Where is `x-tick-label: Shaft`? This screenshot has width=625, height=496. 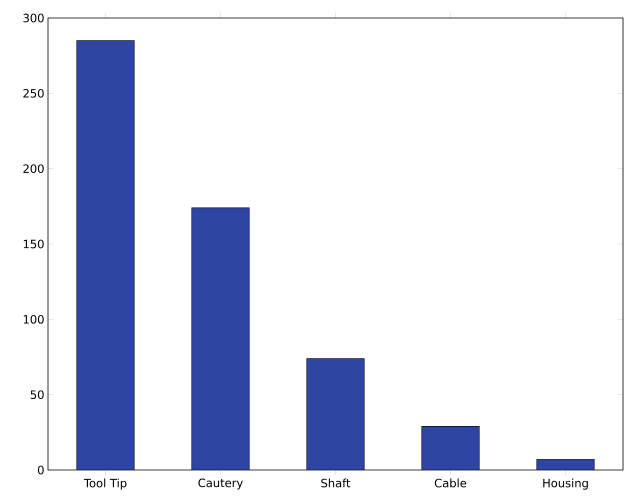
x-tick-label: Shaft is located at coordinates (335, 483).